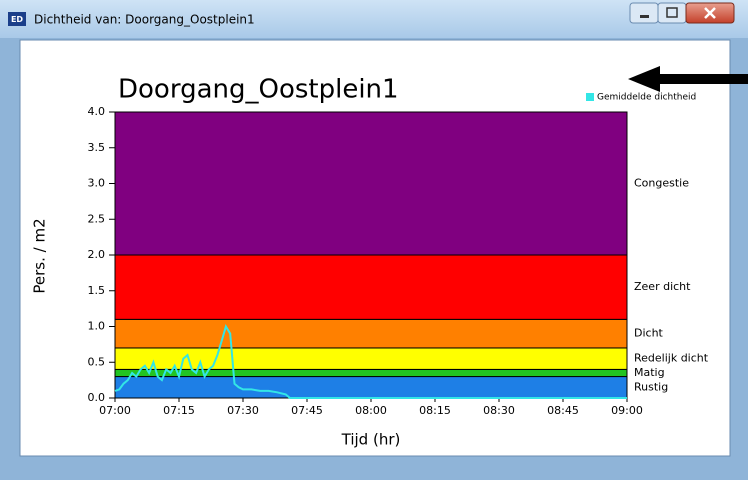 The image size is (748, 484). What do you see at coordinates (710, 13) in the screenshot?
I see `close-icon` at bounding box center [710, 13].